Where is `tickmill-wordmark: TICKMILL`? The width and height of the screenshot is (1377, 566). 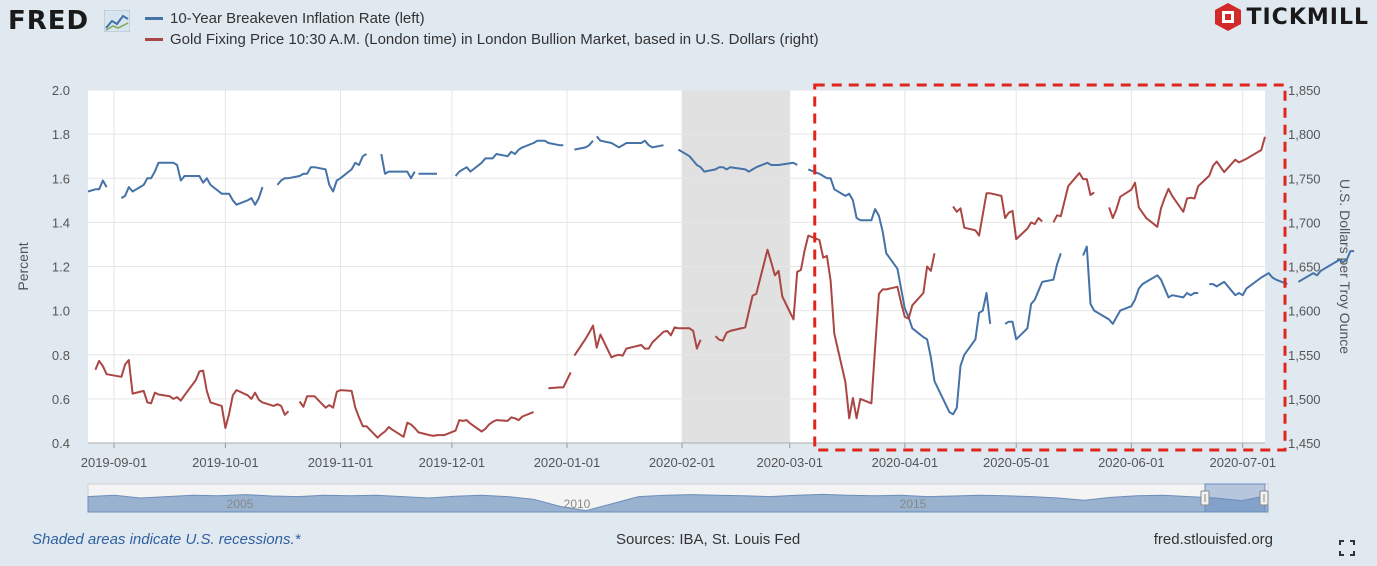
tickmill-wordmark: TICKMILL is located at coordinates (1307, 17).